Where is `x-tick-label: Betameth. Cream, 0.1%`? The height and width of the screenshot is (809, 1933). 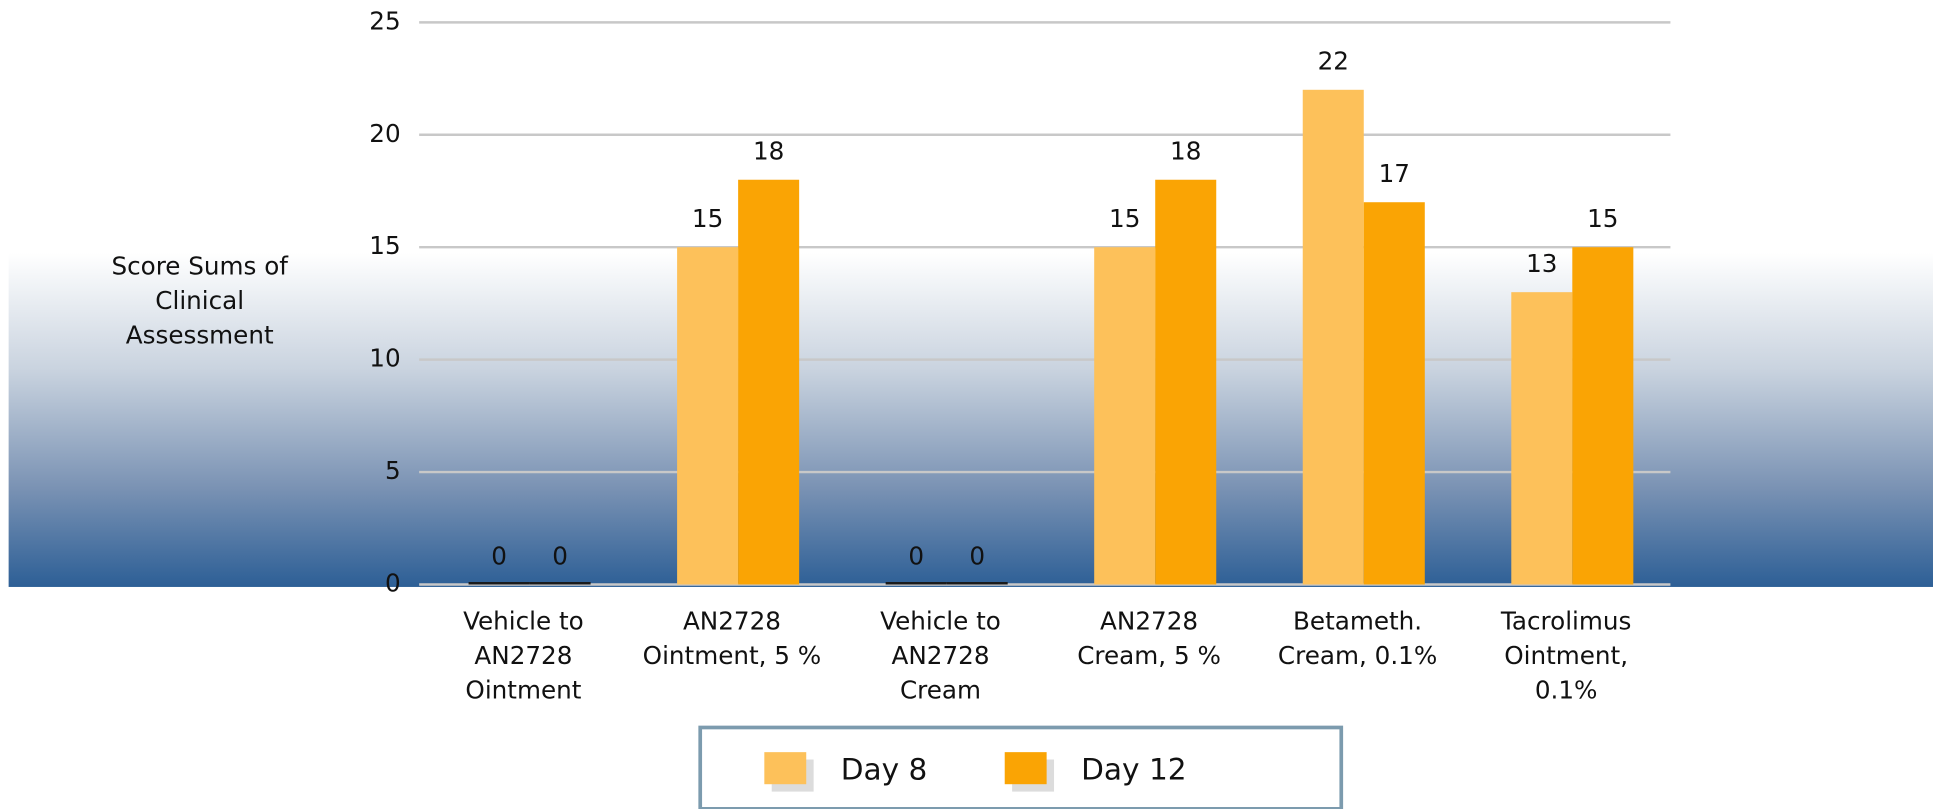 x-tick-label: Betameth. Cream, 0.1% is located at coordinates (1357, 639).